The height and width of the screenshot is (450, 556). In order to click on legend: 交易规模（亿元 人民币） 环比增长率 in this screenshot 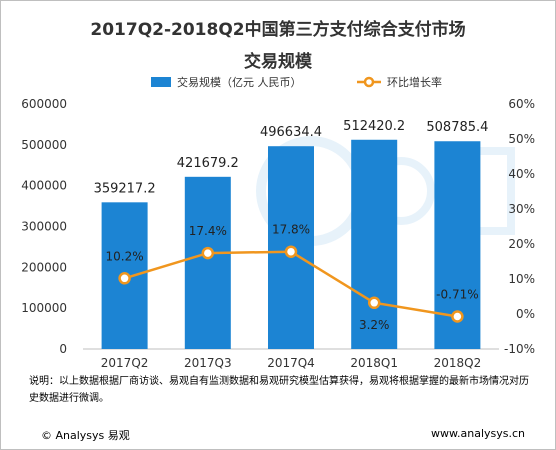, I will do `click(296, 82)`.